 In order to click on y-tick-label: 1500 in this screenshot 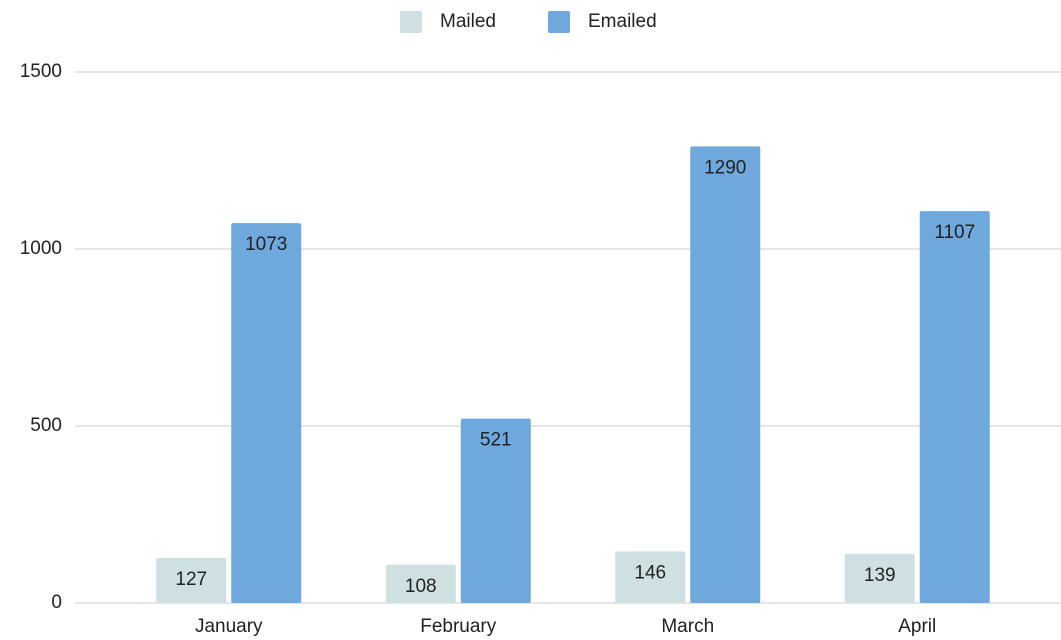, I will do `click(41, 71)`.